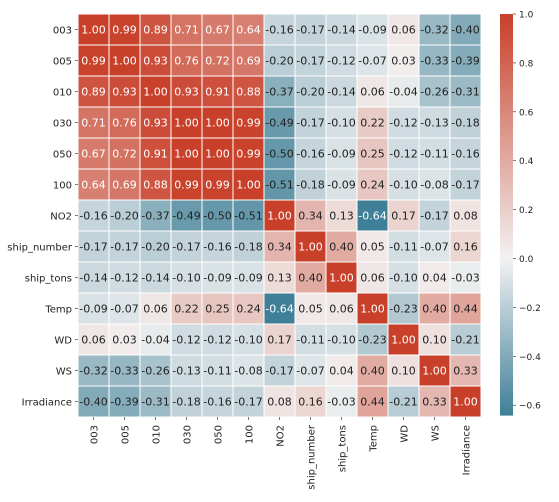  I want to click on heatmap-cell-ws-no2, so click(279, 370).